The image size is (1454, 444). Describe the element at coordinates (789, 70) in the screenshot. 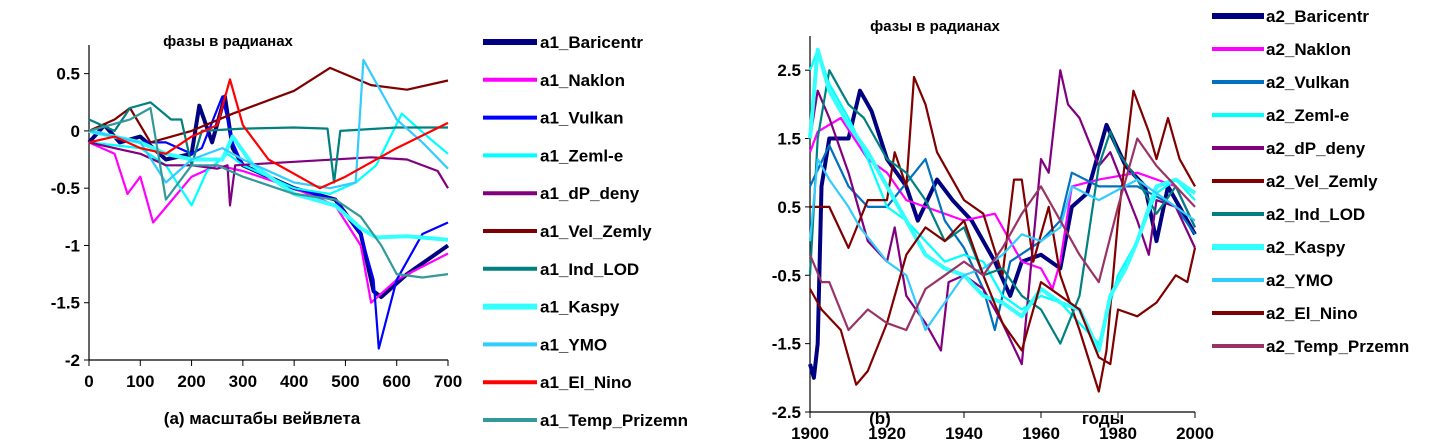

I see `y-tick-label: 2.5` at that location.